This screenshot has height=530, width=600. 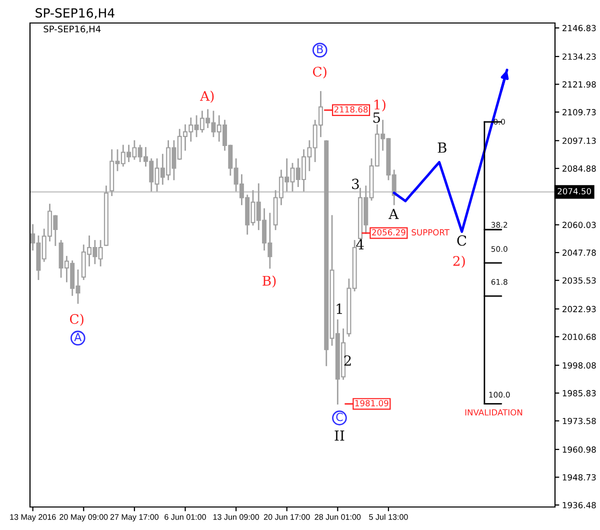 What do you see at coordinates (579, 337) in the screenshot?
I see `y-tick-label: 2010.68` at bounding box center [579, 337].